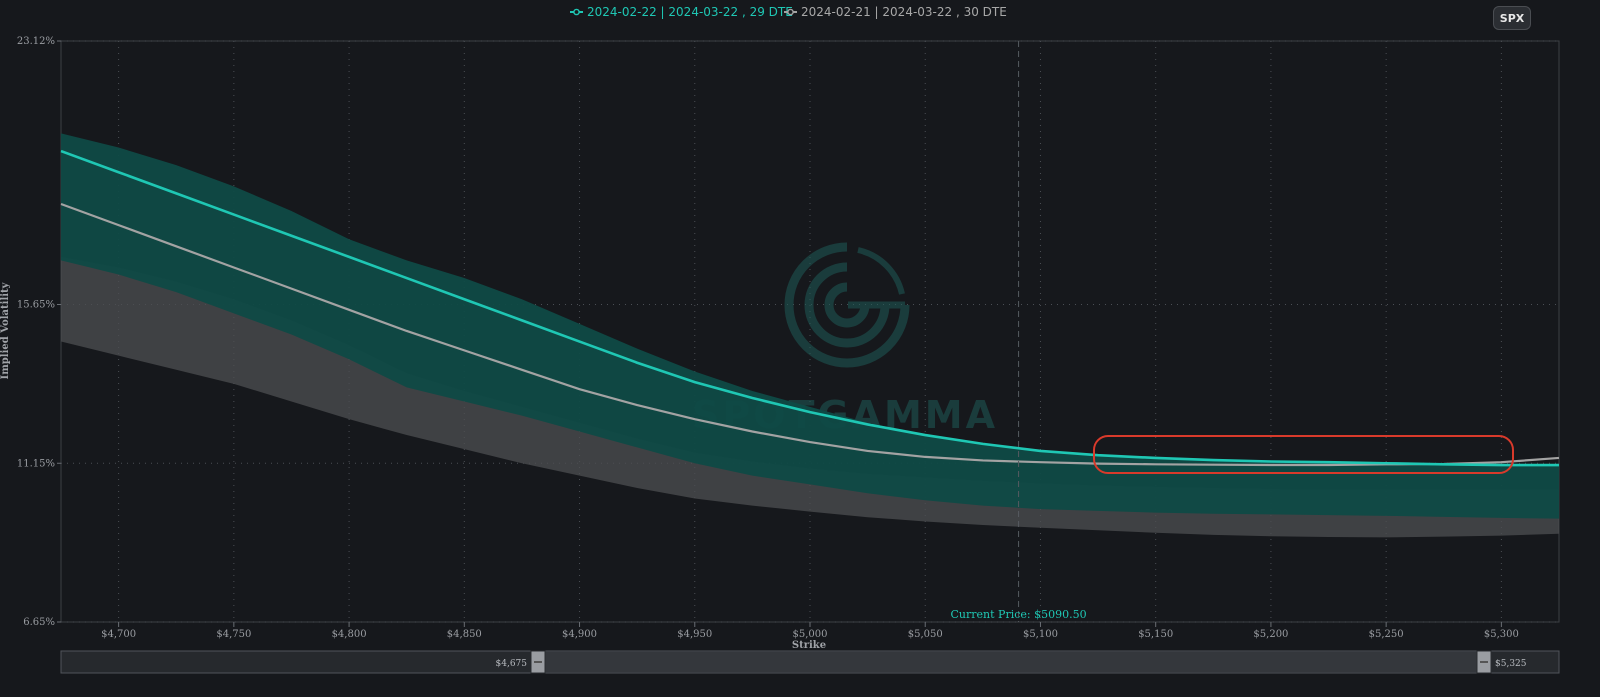 The image size is (1600, 697). I want to click on current-price-label: Current Price: $5090.50, so click(1019, 614).